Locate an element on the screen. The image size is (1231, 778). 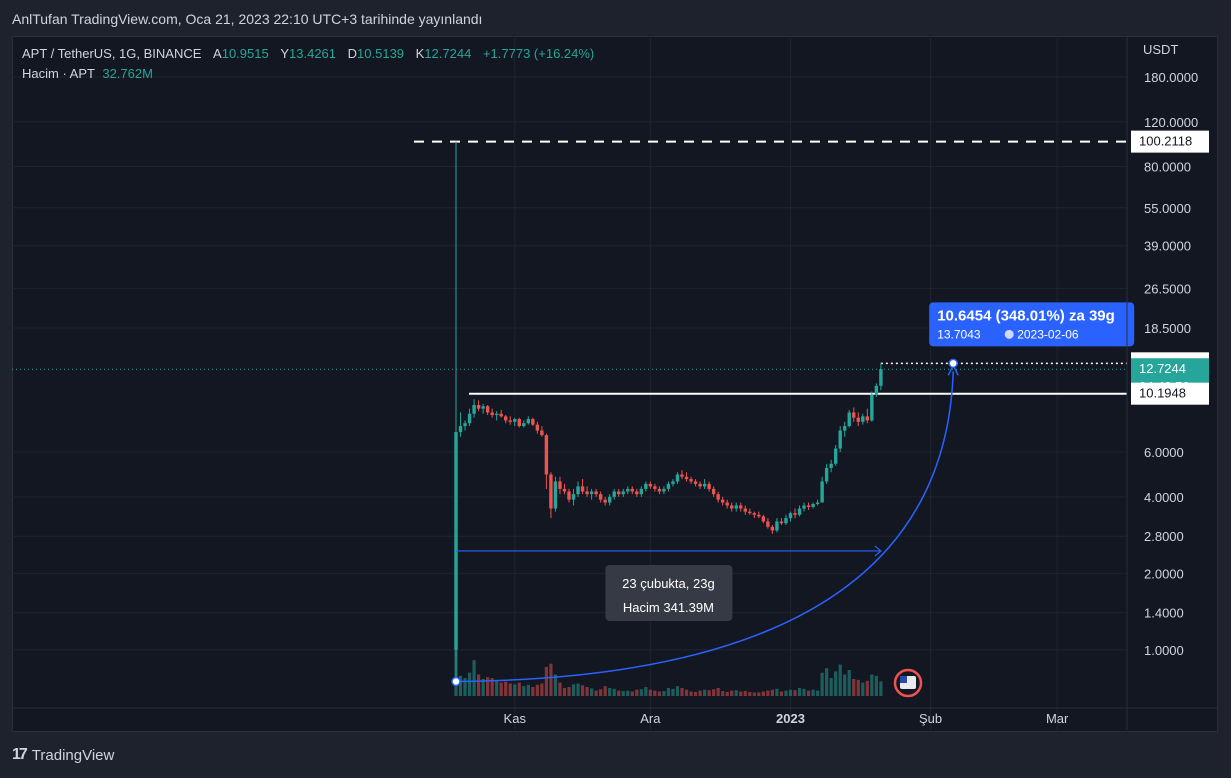
tradingview-logo: 17 TradingView is located at coordinates (63, 755).